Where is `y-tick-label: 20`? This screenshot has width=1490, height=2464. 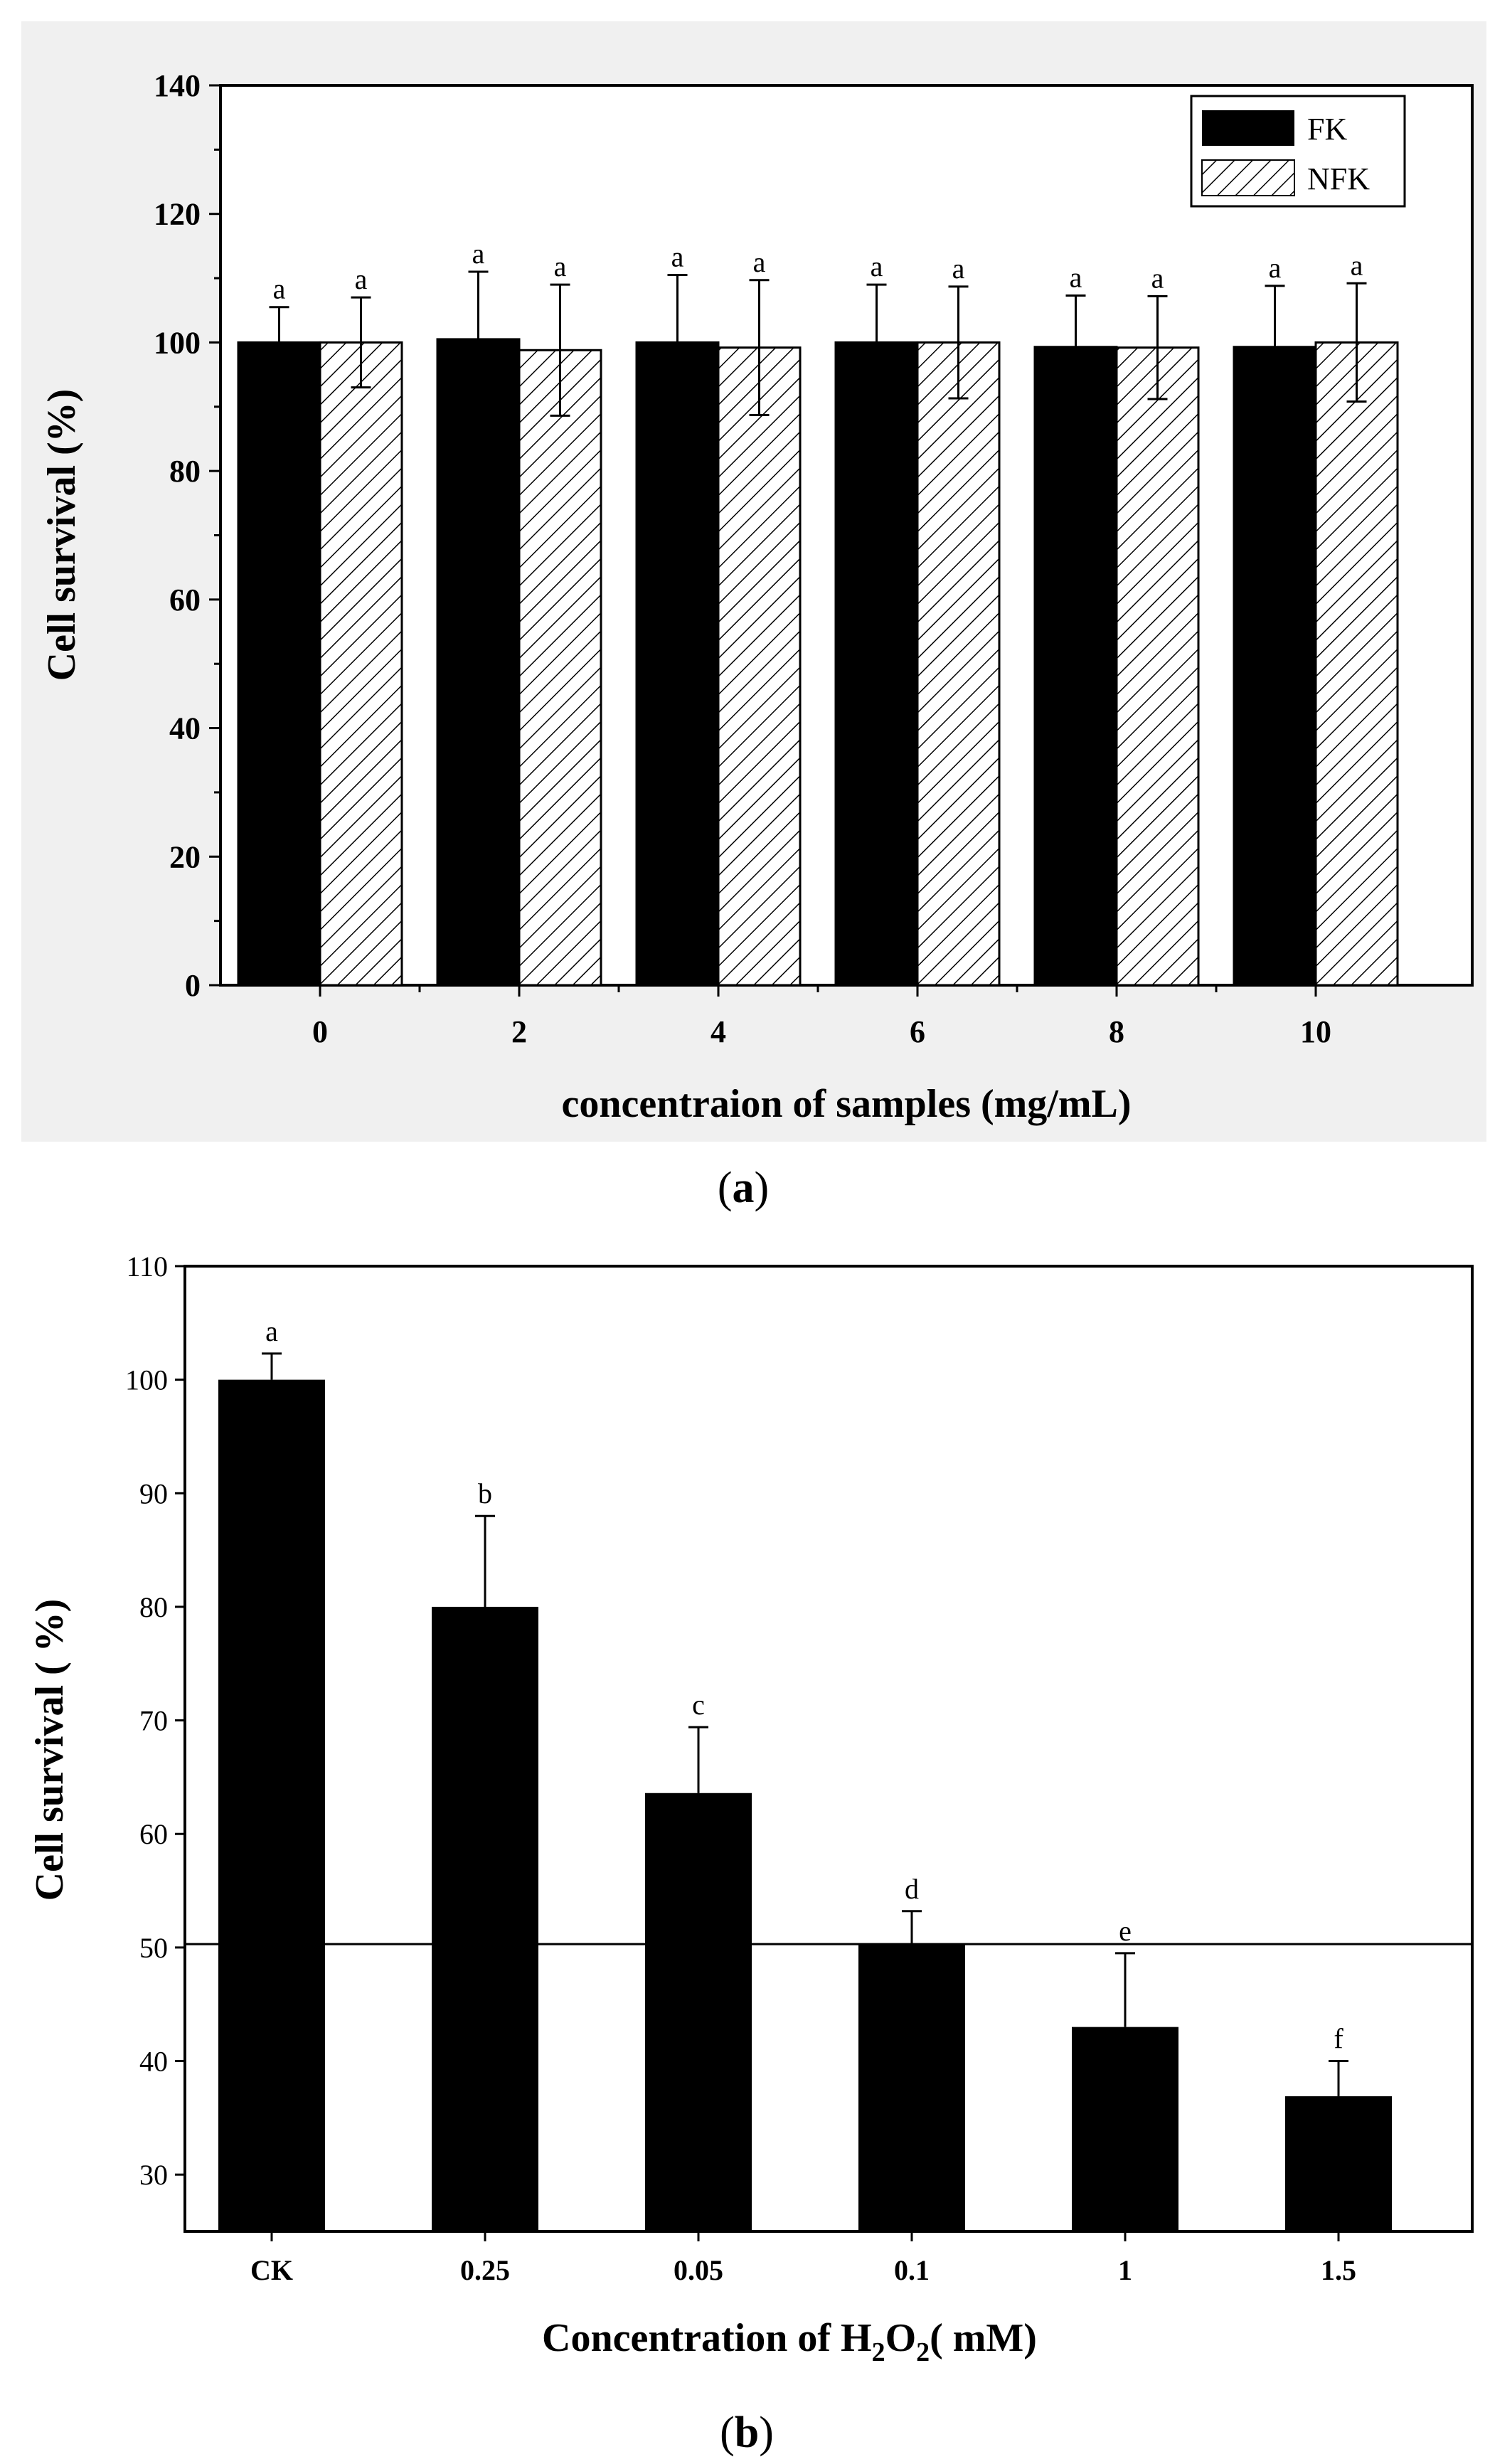
y-tick-label: 20 is located at coordinates (185, 856).